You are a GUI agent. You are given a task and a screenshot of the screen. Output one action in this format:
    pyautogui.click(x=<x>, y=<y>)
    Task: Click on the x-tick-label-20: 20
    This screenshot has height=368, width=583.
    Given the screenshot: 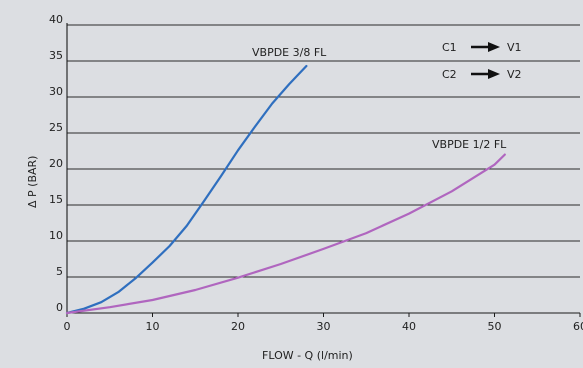 What is the action you would take?
    pyautogui.click(x=238, y=326)
    